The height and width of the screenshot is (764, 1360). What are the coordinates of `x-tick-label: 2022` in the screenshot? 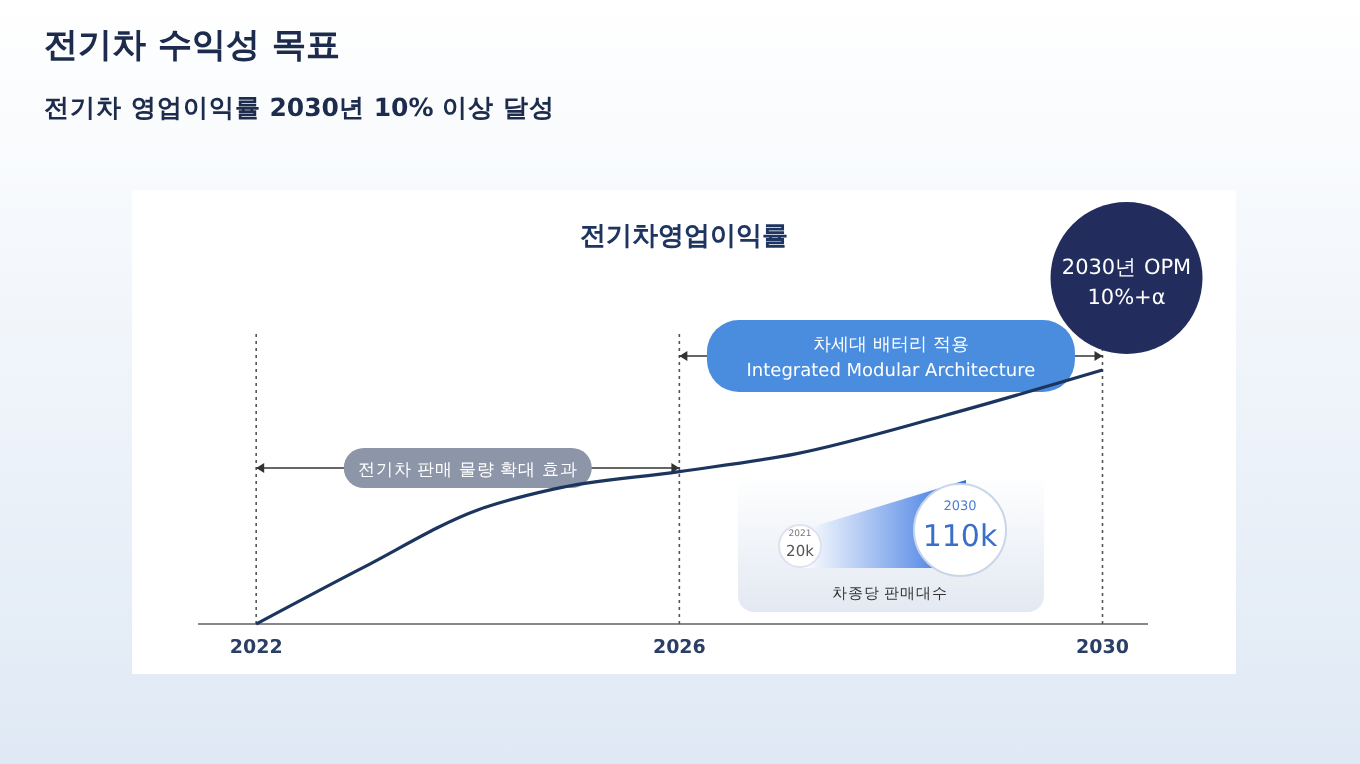 It's located at (256, 648).